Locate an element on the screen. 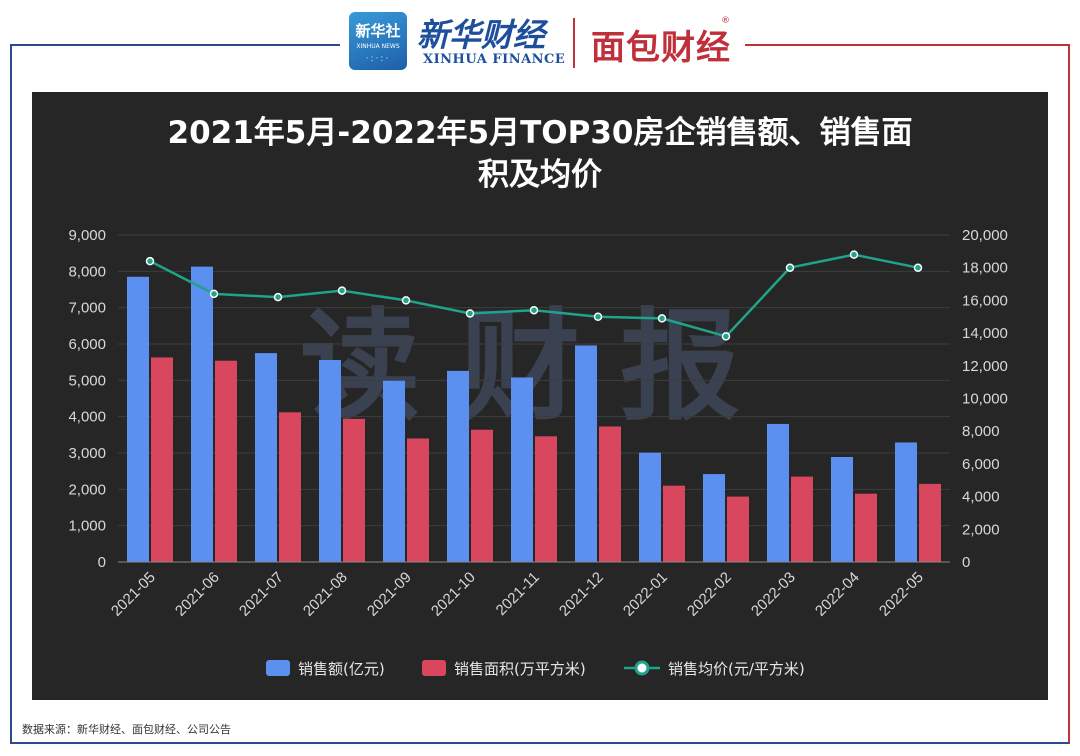  x-axis-tick-label: 2022-05 is located at coordinates (901, 594).